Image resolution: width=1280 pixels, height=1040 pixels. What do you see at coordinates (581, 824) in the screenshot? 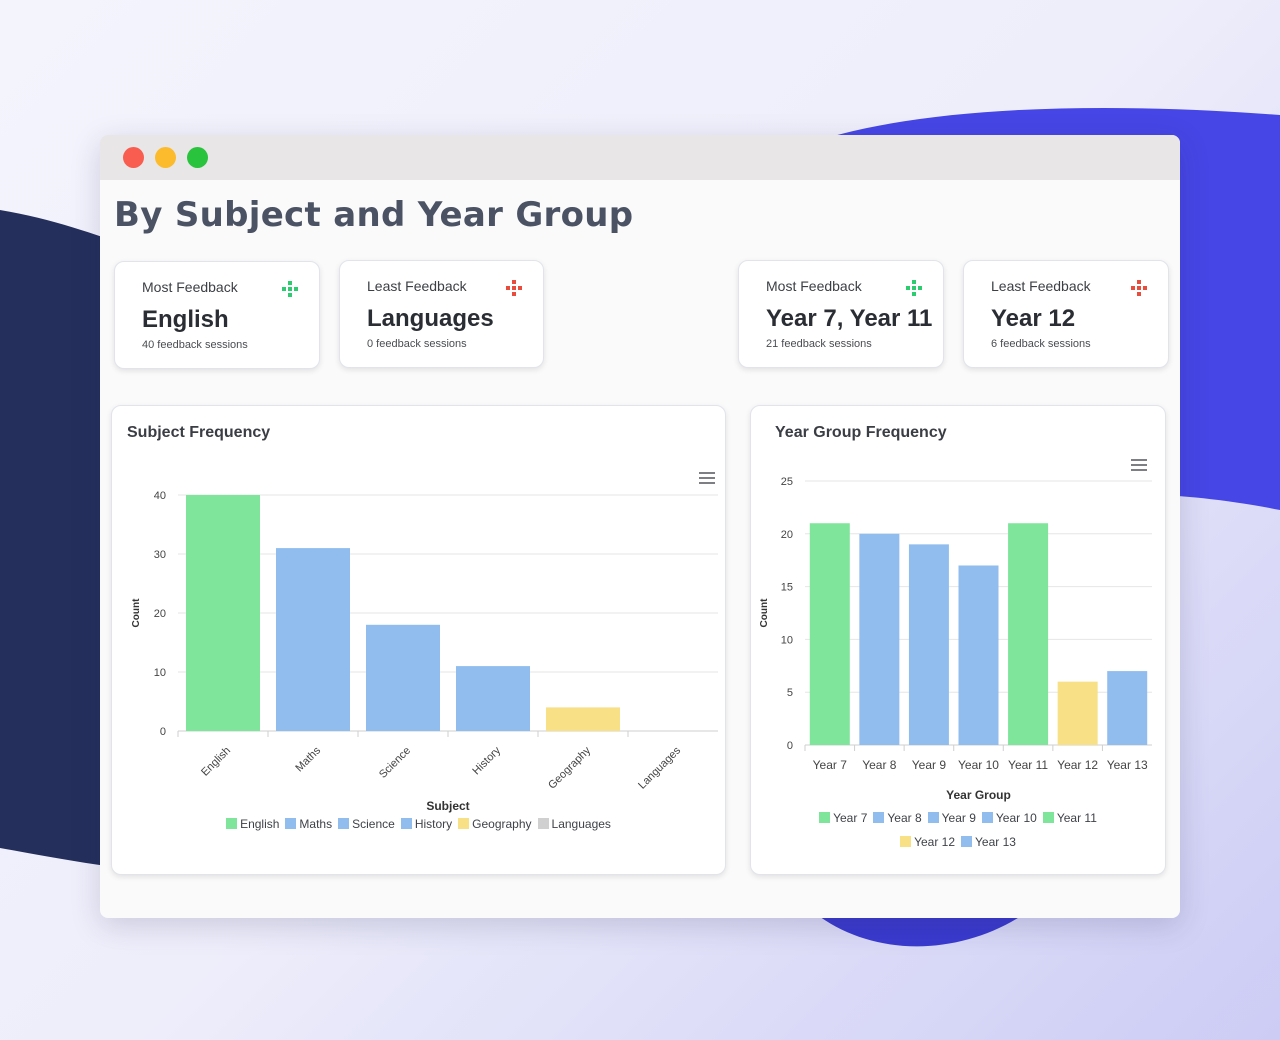
I see `legend-label: Languages` at bounding box center [581, 824].